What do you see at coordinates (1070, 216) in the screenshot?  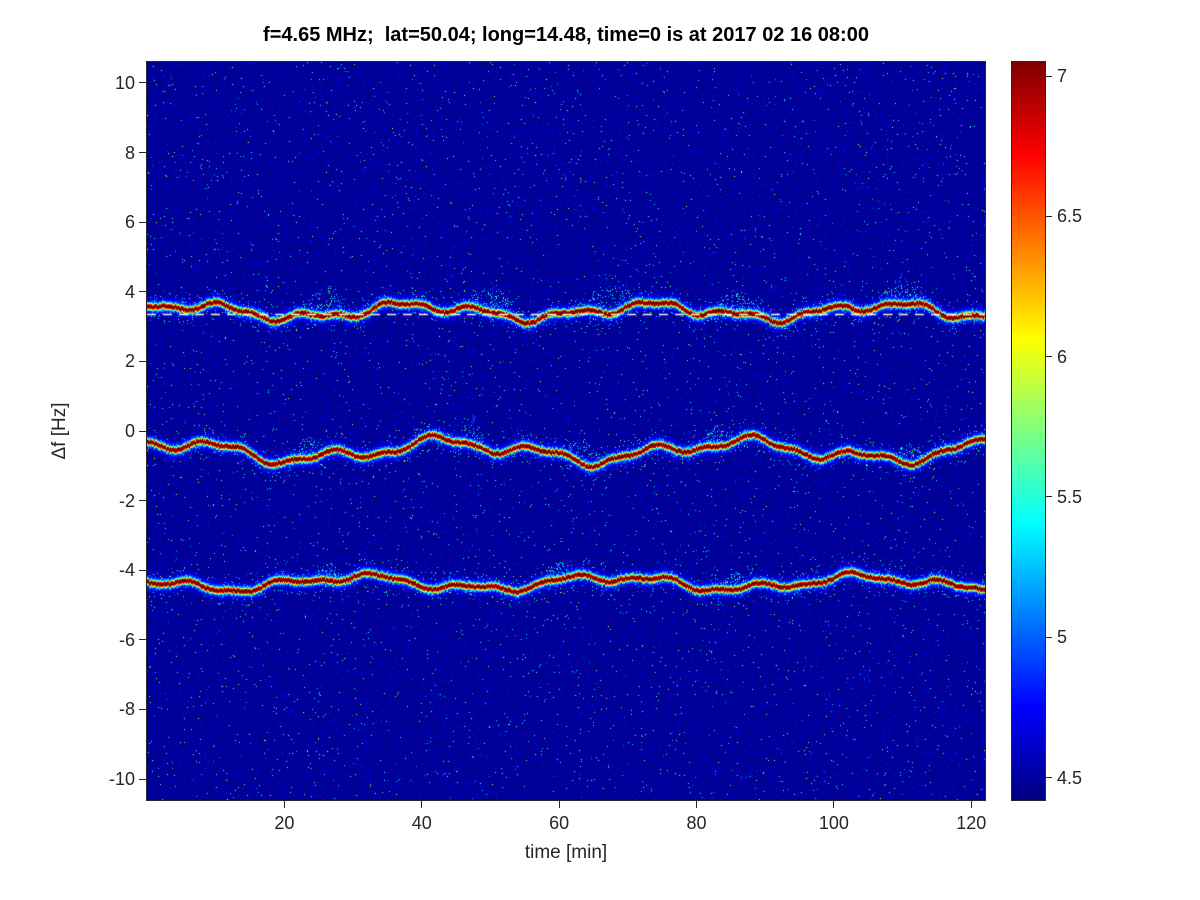 I see `colorbar-tick-label: 6.5` at bounding box center [1070, 216].